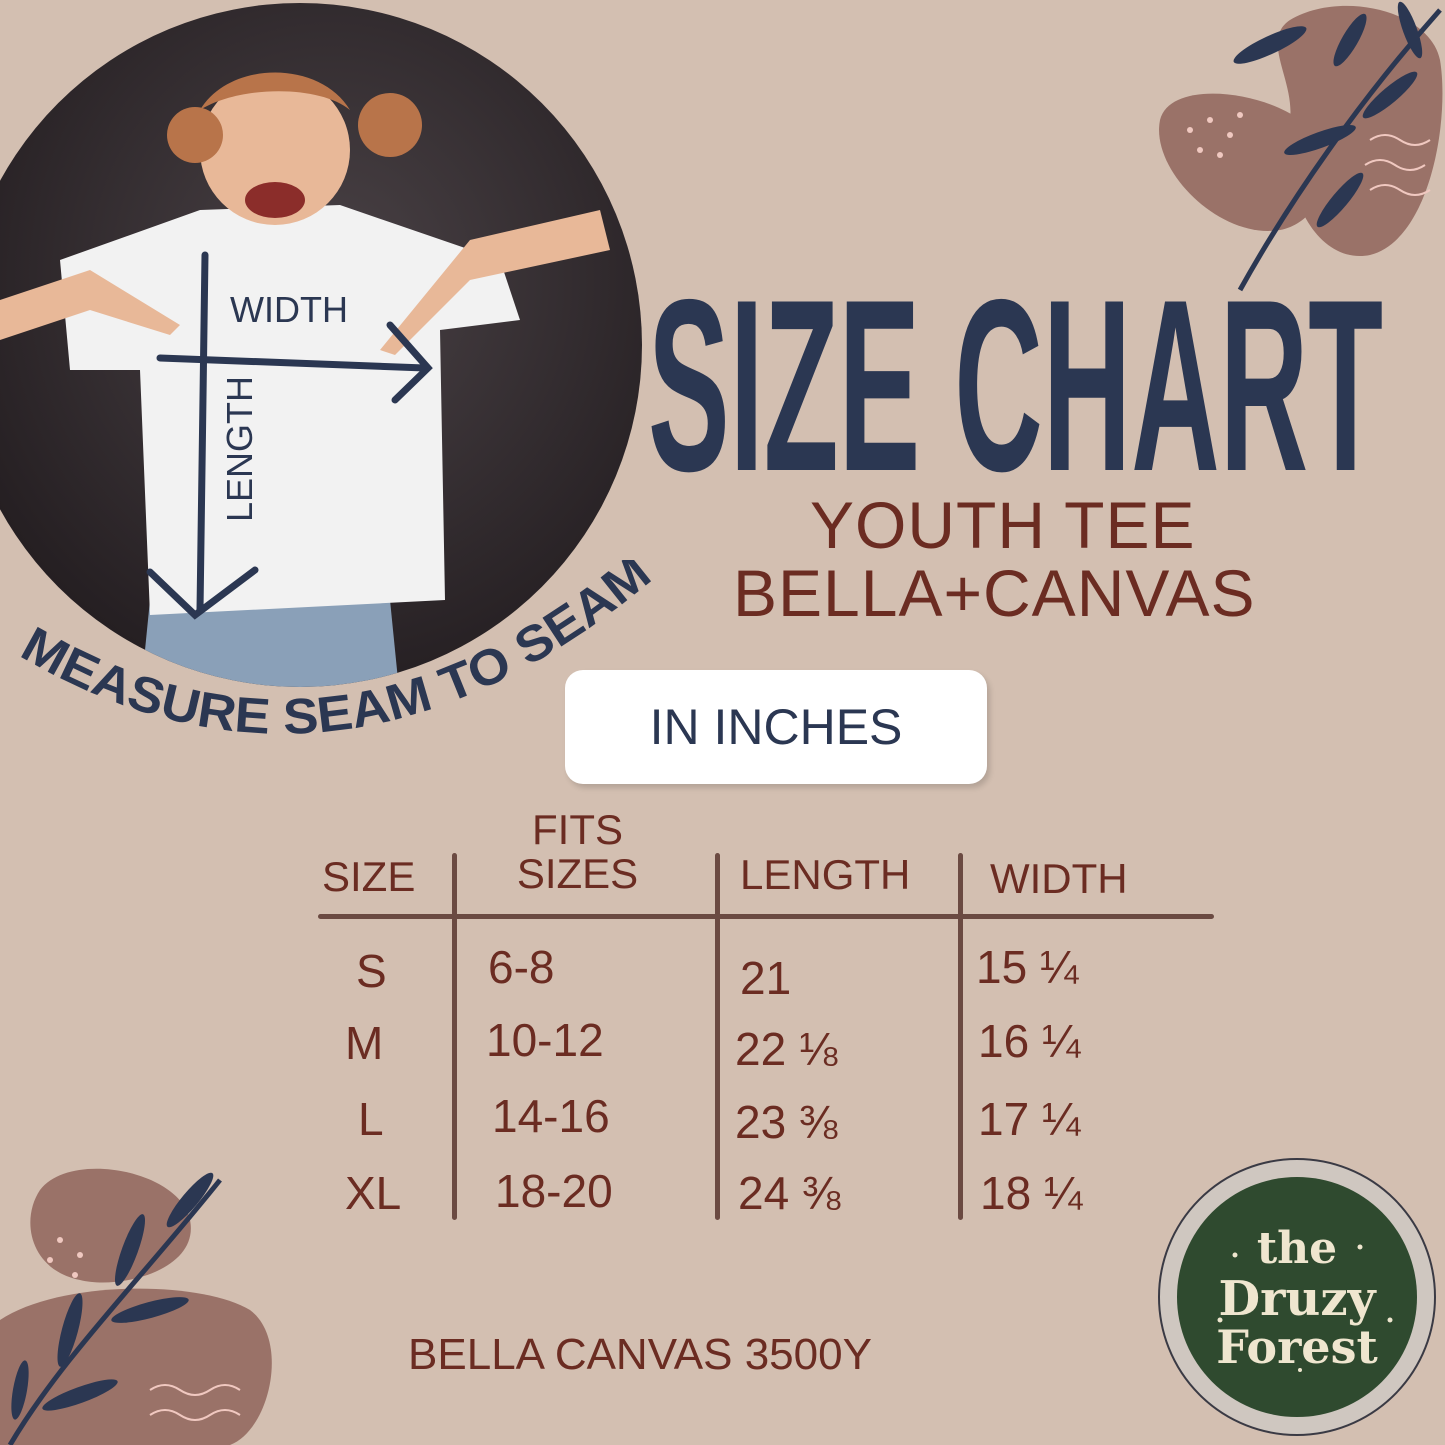 This screenshot has width=1445, height=1445. I want to click on header-width: WIDTH, so click(1059, 878).